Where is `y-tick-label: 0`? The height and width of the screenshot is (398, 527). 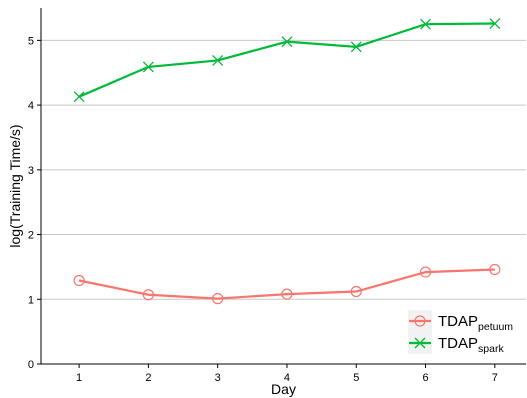 y-tick-label: 0 is located at coordinates (31, 365).